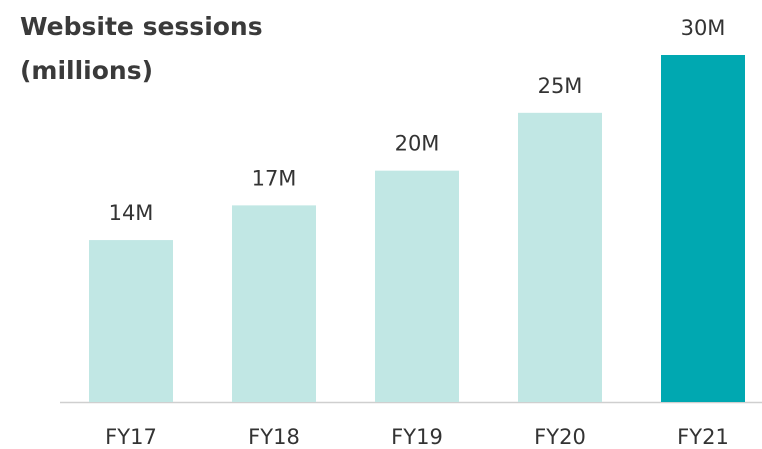 The width and height of the screenshot is (762, 449). What do you see at coordinates (274, 437) in the screenshot?
I see `x-tick-label: FY18` at bounding box center [274, 437].